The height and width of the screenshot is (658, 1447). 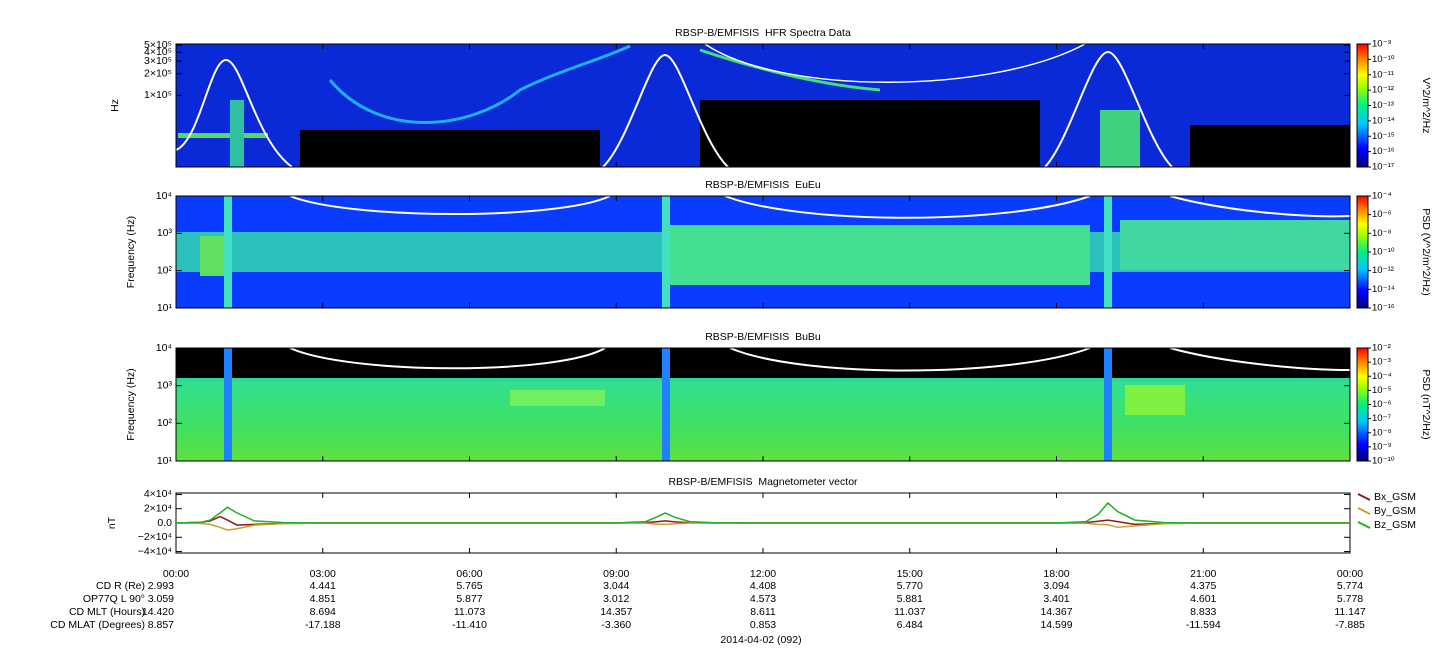 What do you see at coordinates (1395, 497) in the screenshot?
I see `legend-label: Bx_GSM` at bounding box center [1395, 497].